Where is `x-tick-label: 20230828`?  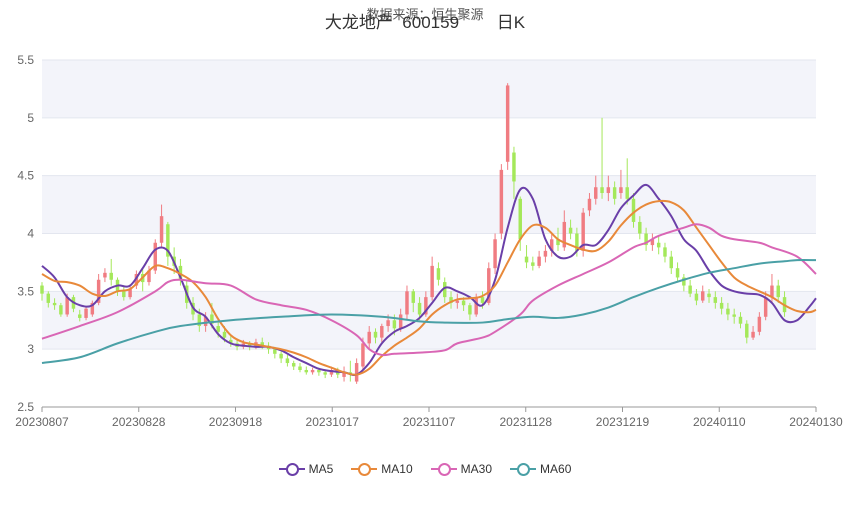 x-tick-label: 20230828 is located at coordinates (139, 422).